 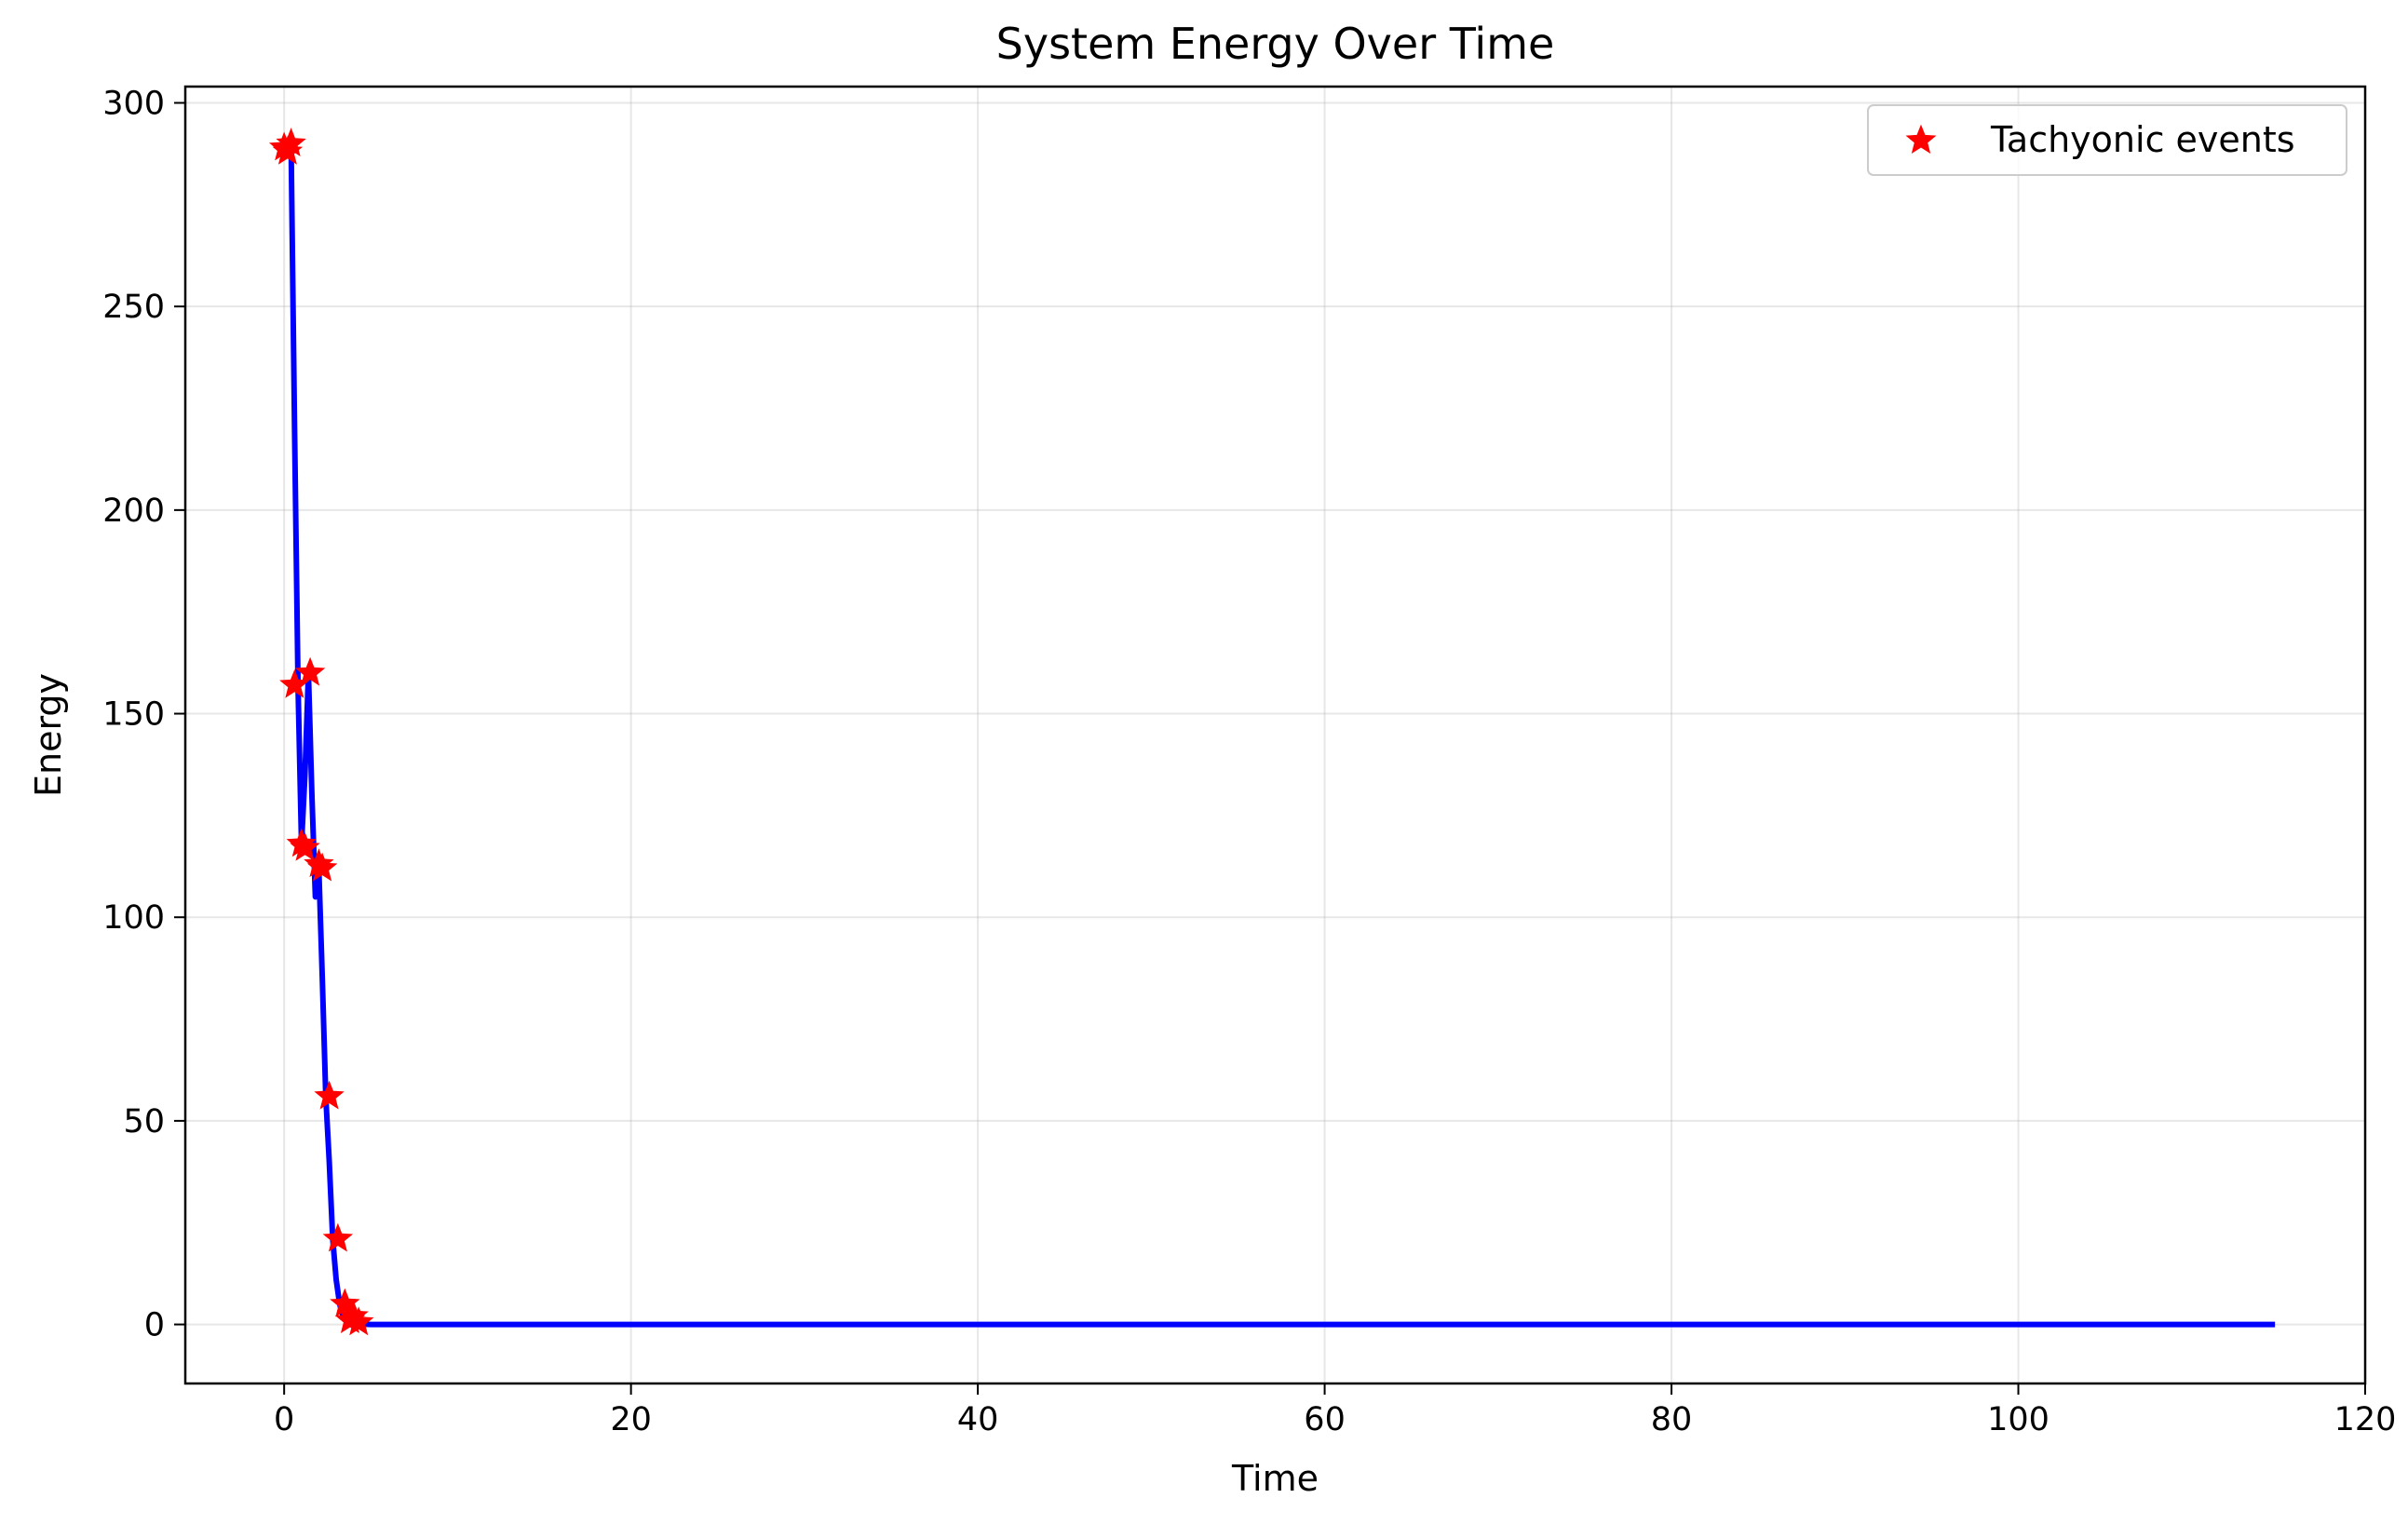 What do you see at coordinates (154, 1325) in the screenshot?
I see `y-tick-label: 0` at bounding box center [154, 1325].